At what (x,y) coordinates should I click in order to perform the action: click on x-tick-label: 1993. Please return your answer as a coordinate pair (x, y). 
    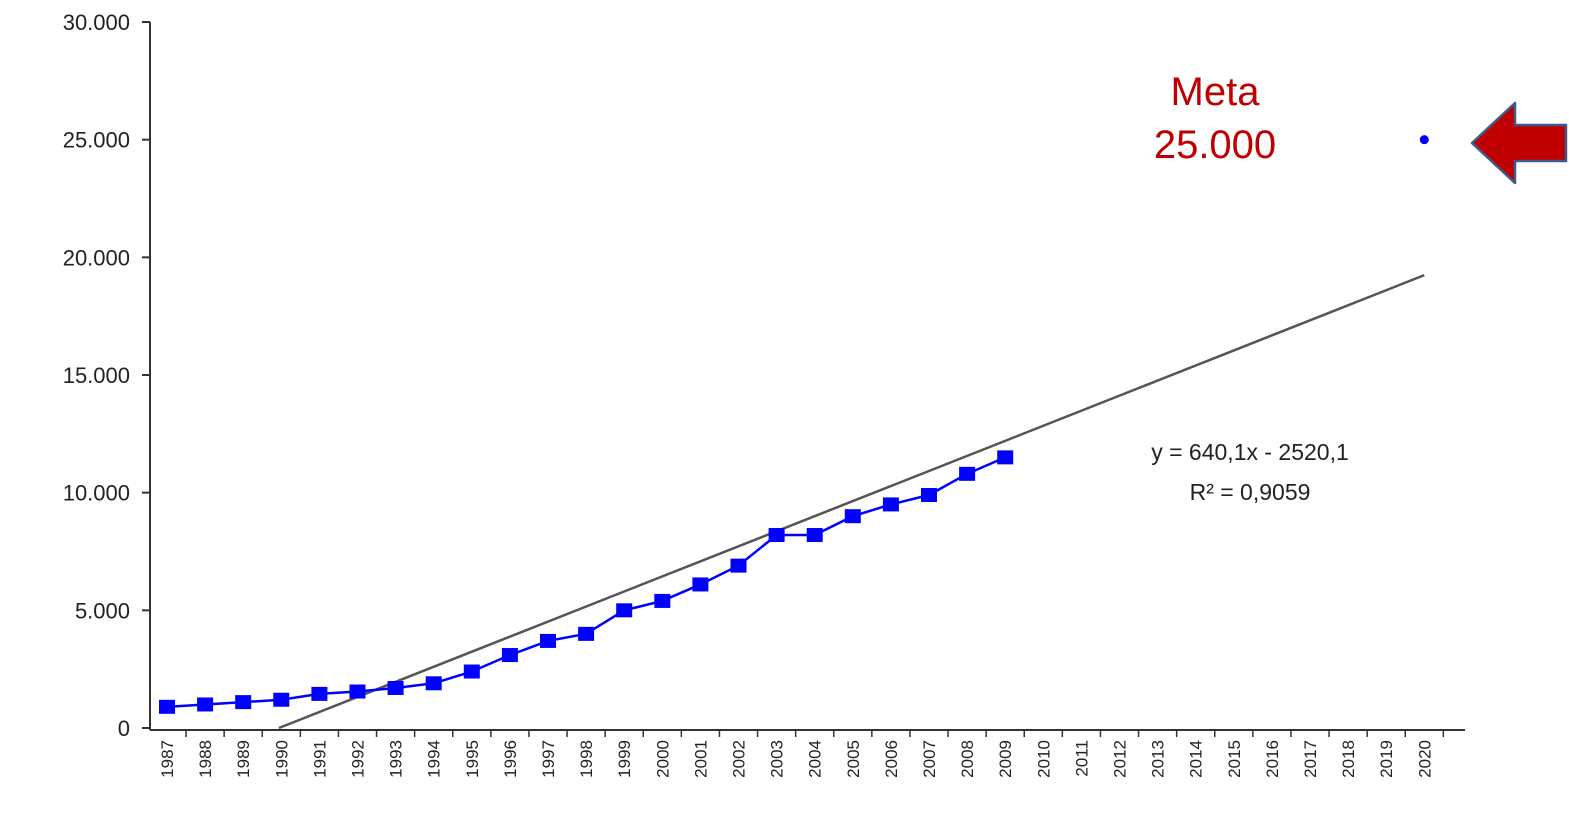
    Looking at the image, I should click on (396, 759).